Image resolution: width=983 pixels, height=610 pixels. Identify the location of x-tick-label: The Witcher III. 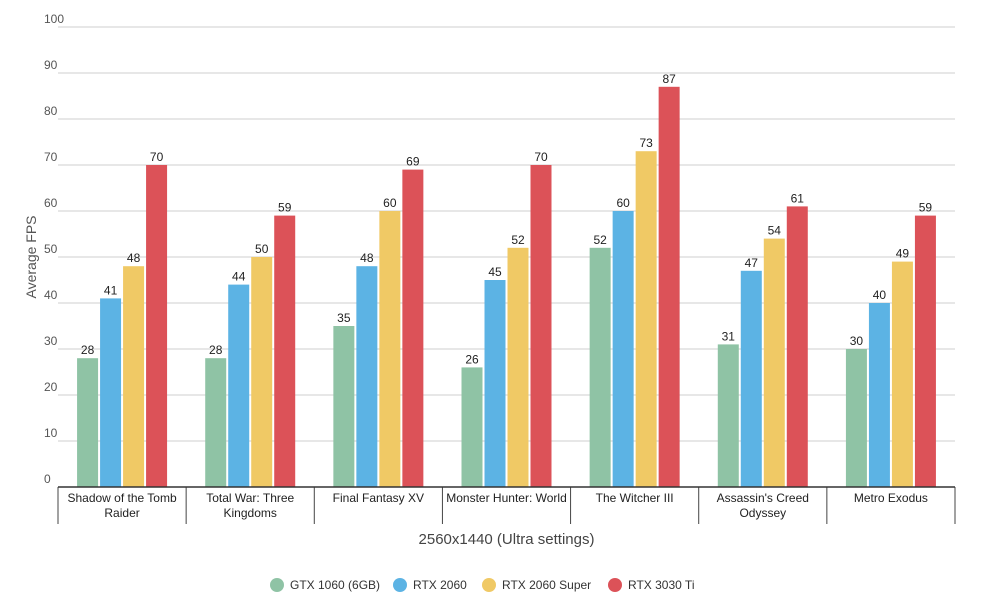
(635, 498).